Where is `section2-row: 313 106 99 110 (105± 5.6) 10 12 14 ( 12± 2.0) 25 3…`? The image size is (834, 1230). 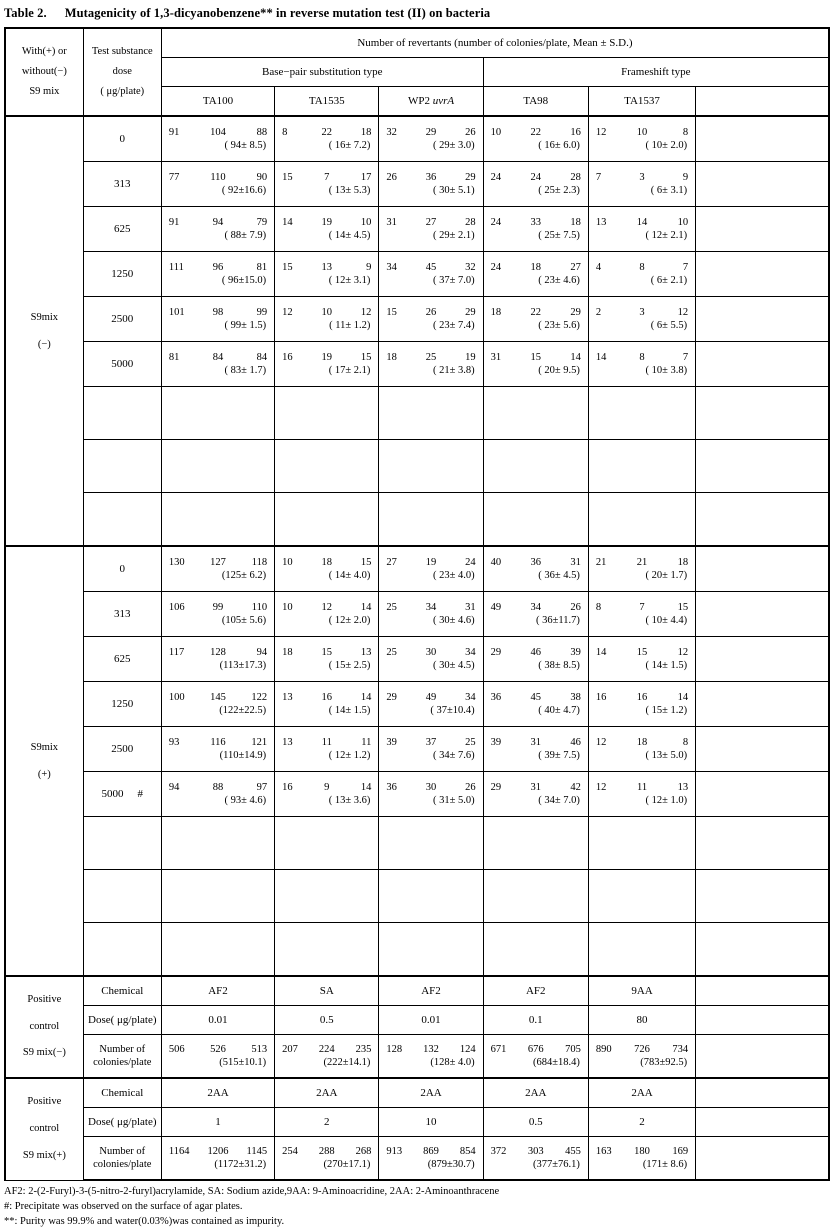 section2-row: 313 106 99 110 (105± 5.6) 10 12 14 ( 12± 2.0) 25 3… is located at coordinates (418, 614).